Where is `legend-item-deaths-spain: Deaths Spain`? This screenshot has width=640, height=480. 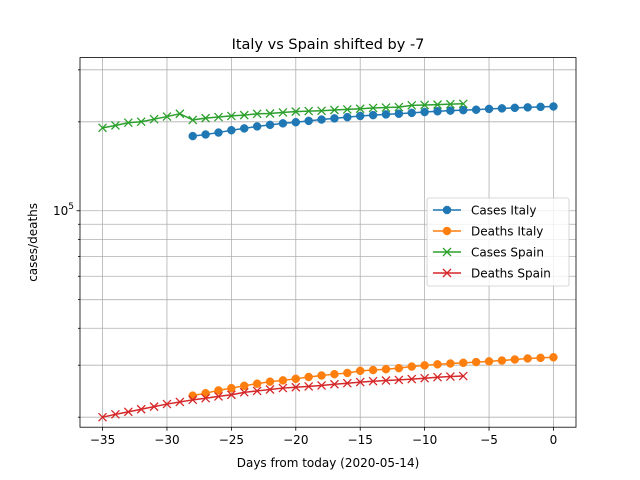
legend-item-deaths-spain: Deaths Spain is located at coordinates (492, 273).